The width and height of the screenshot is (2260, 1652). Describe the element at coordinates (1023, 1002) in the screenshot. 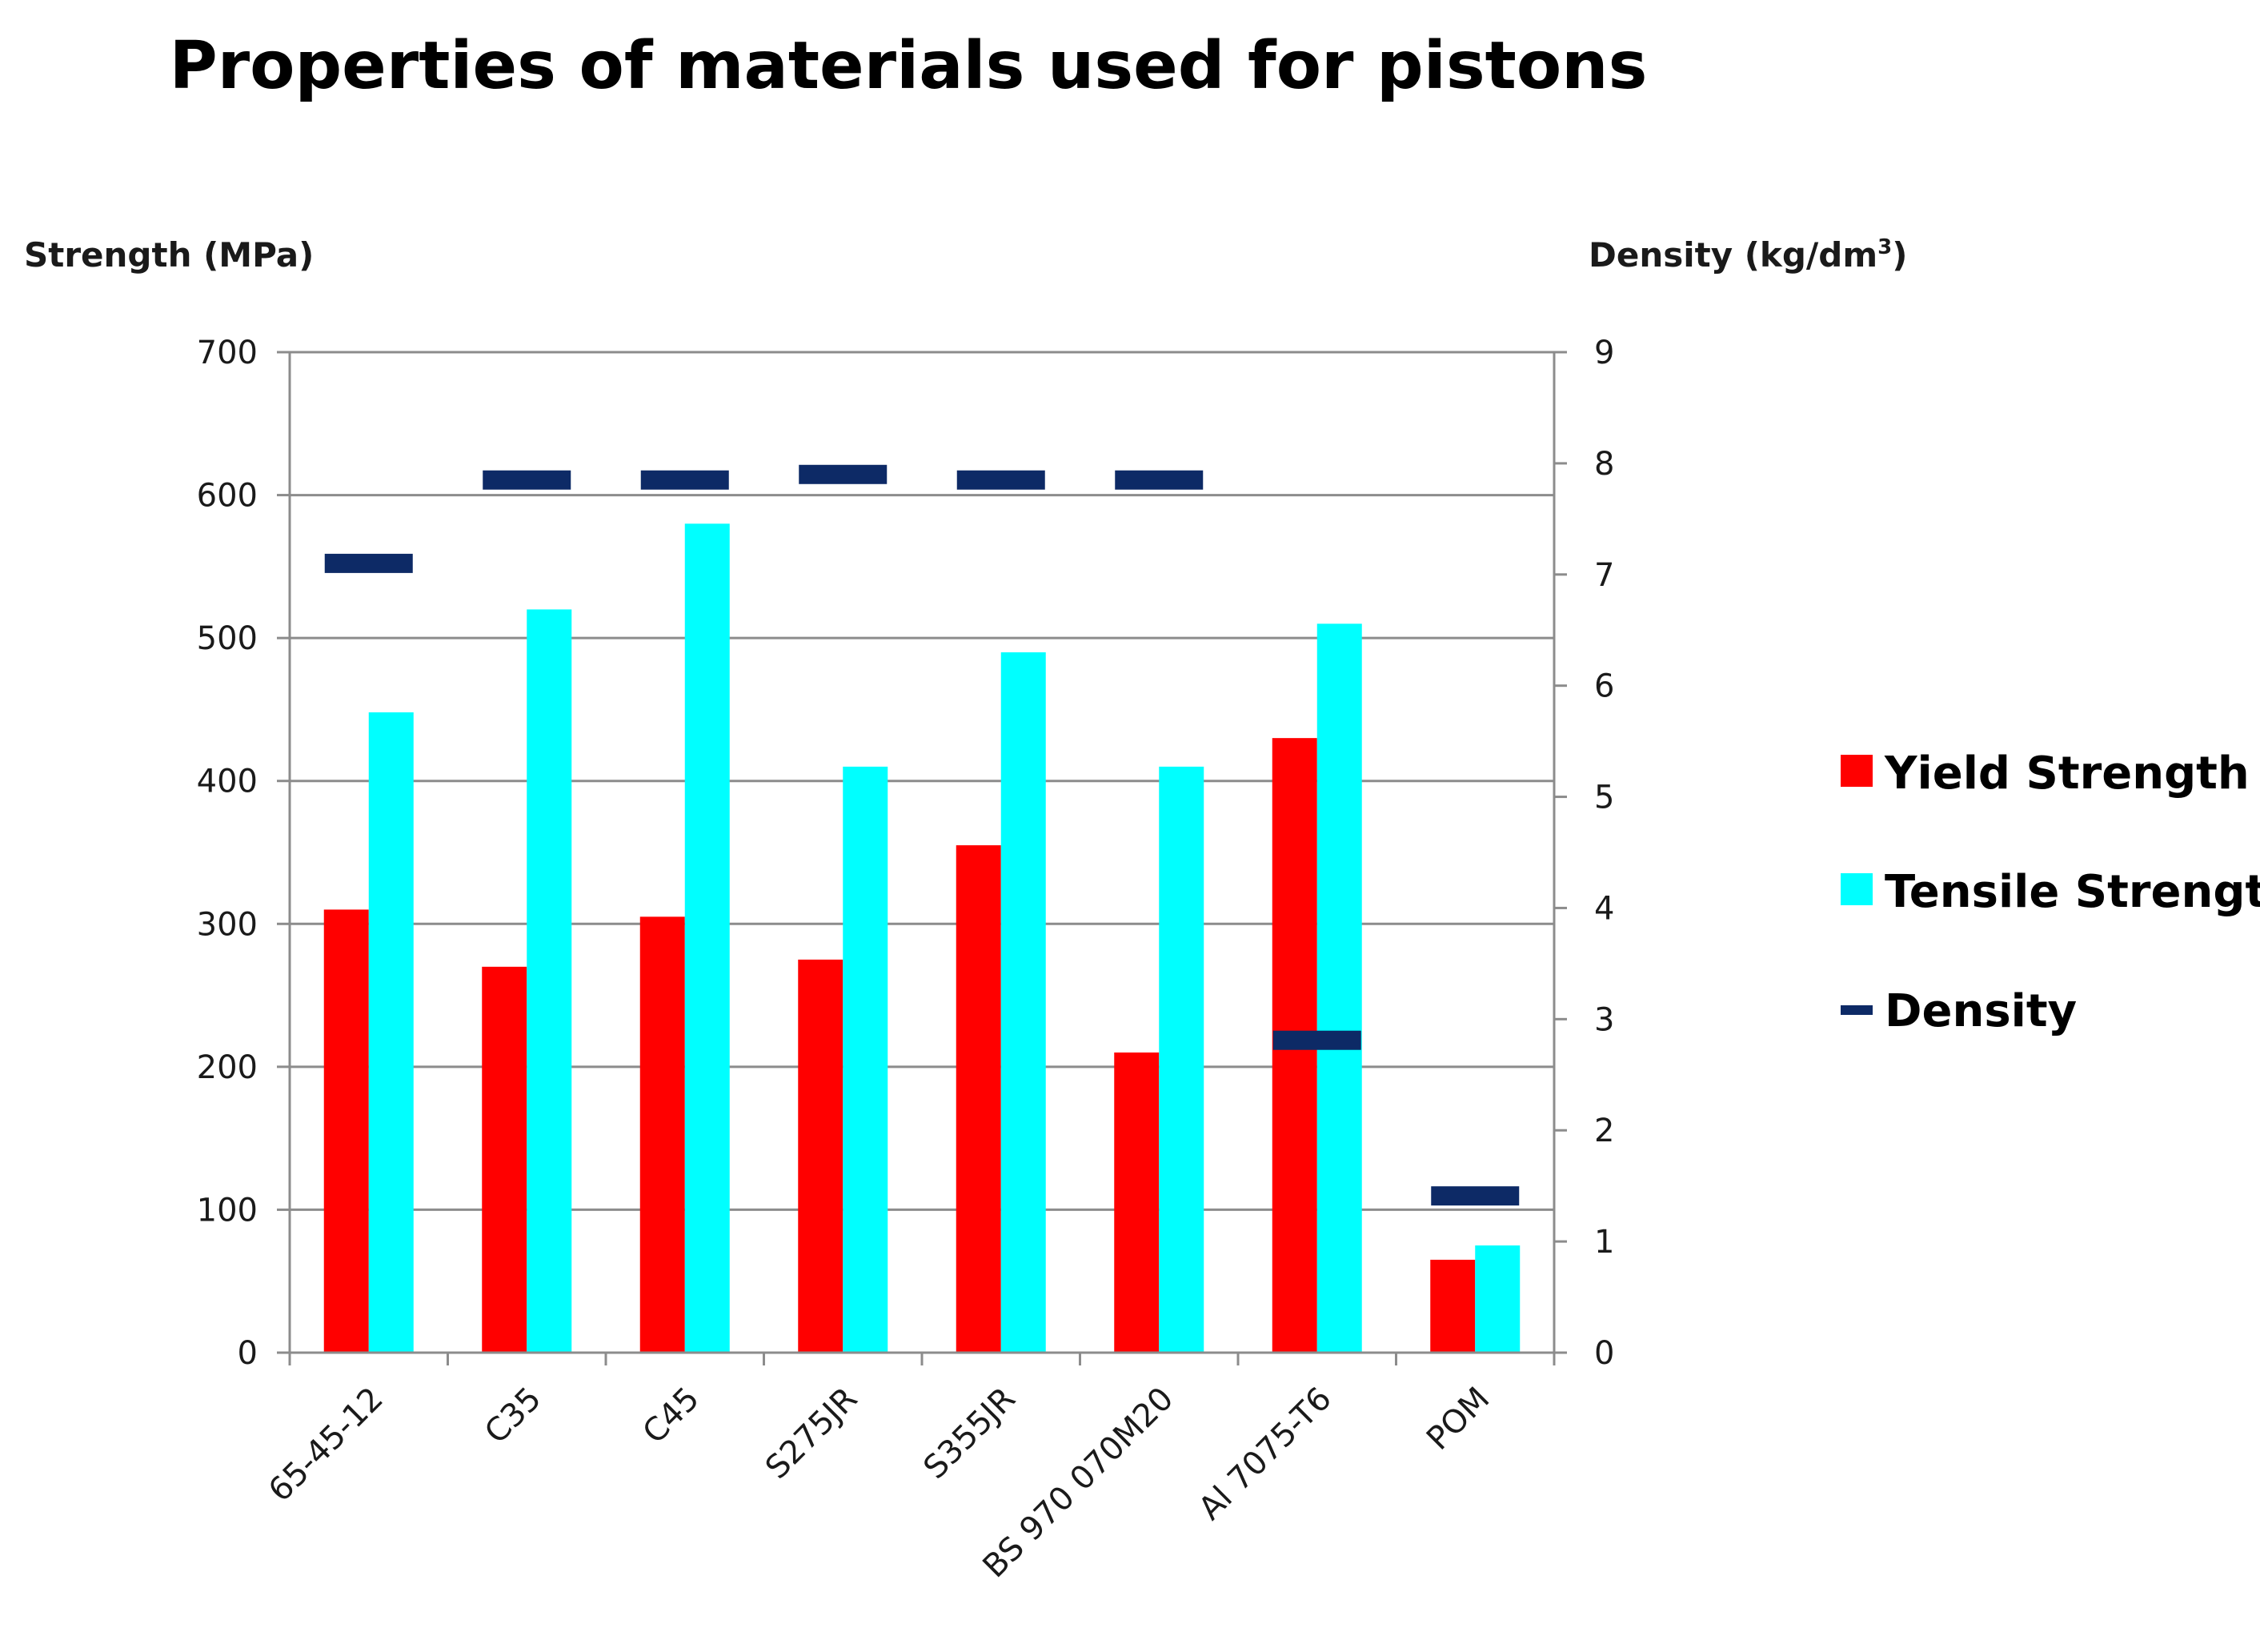

I see `bar-tensile-S355JR` at that location.